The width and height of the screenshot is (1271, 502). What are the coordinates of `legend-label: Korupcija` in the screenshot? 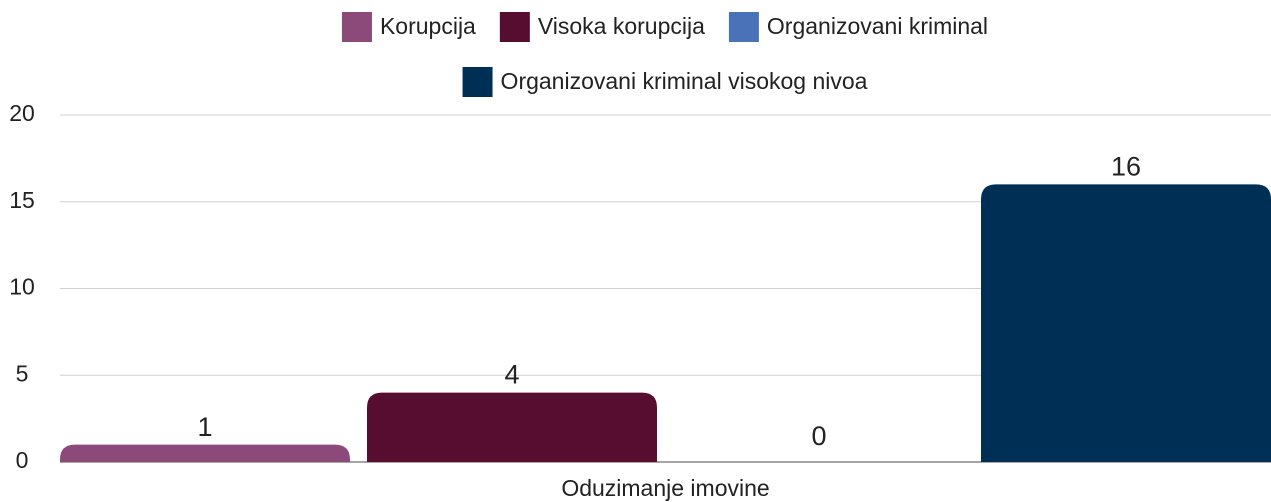 It's located at (428, 26).